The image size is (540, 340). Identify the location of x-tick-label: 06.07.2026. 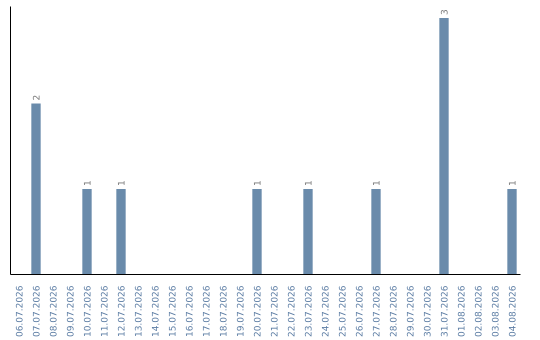
(21, 311).